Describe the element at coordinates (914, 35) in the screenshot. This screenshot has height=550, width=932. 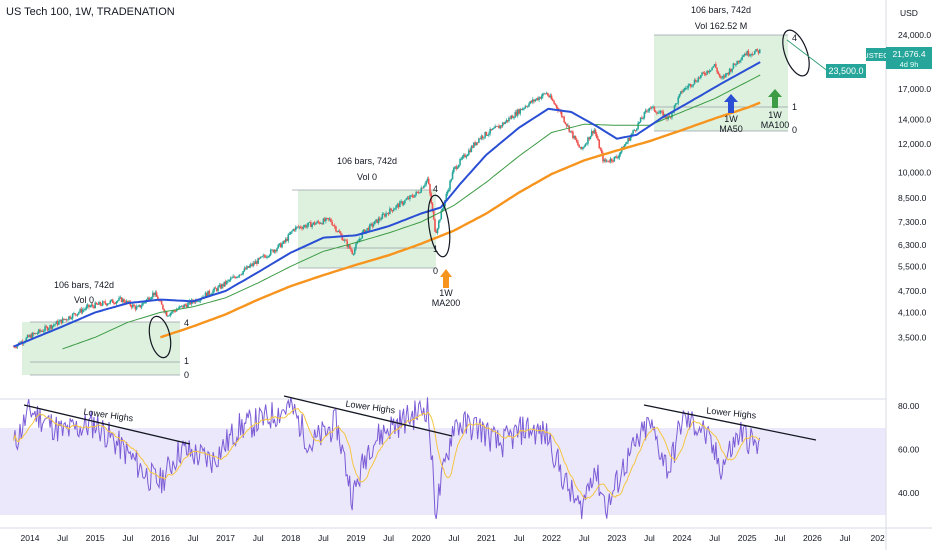
I see `price-tick-label: 24,000.0` at that location.